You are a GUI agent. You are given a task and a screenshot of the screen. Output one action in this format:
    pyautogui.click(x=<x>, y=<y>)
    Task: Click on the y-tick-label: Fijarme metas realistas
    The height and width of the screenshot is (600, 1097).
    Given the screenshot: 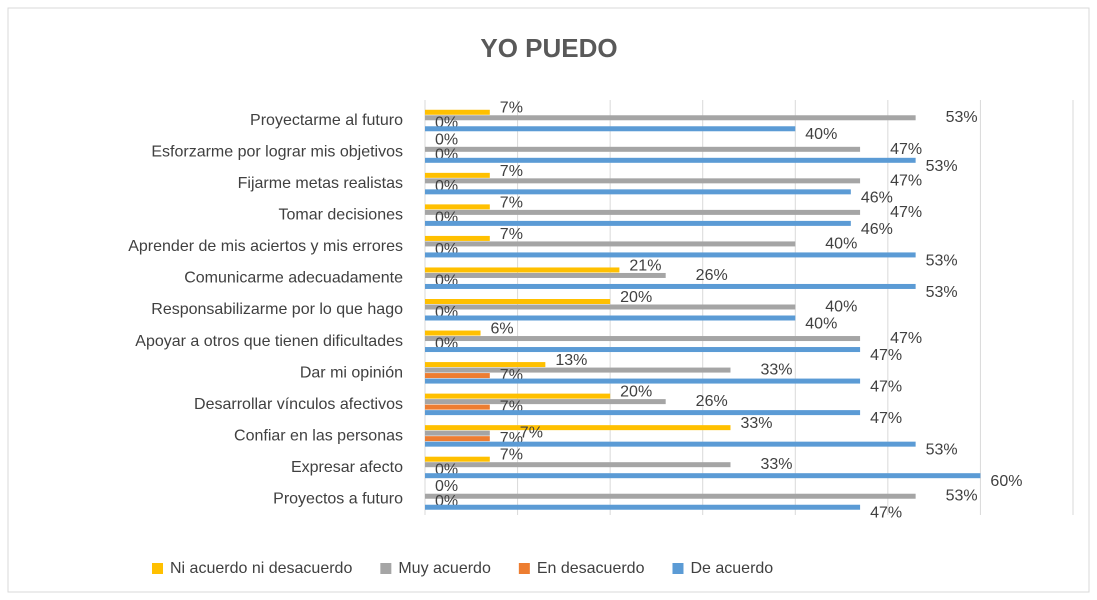 What is the action you would take?
    pyautogui.click(x=320, y=183)
    